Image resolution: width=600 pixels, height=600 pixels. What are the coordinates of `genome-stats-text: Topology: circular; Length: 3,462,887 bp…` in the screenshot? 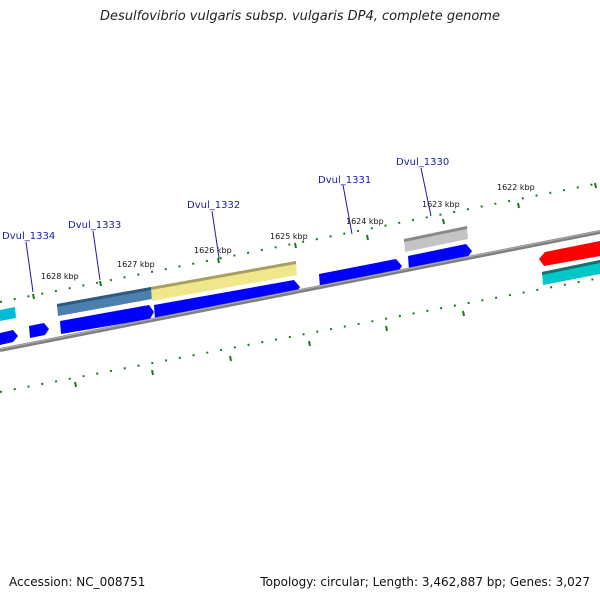 It's located at (425, 582).